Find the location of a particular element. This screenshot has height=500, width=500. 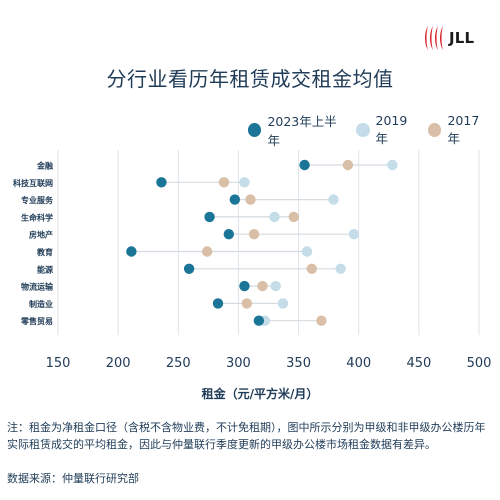

category-label-0: 金融 is located at coordinates (44, 166).